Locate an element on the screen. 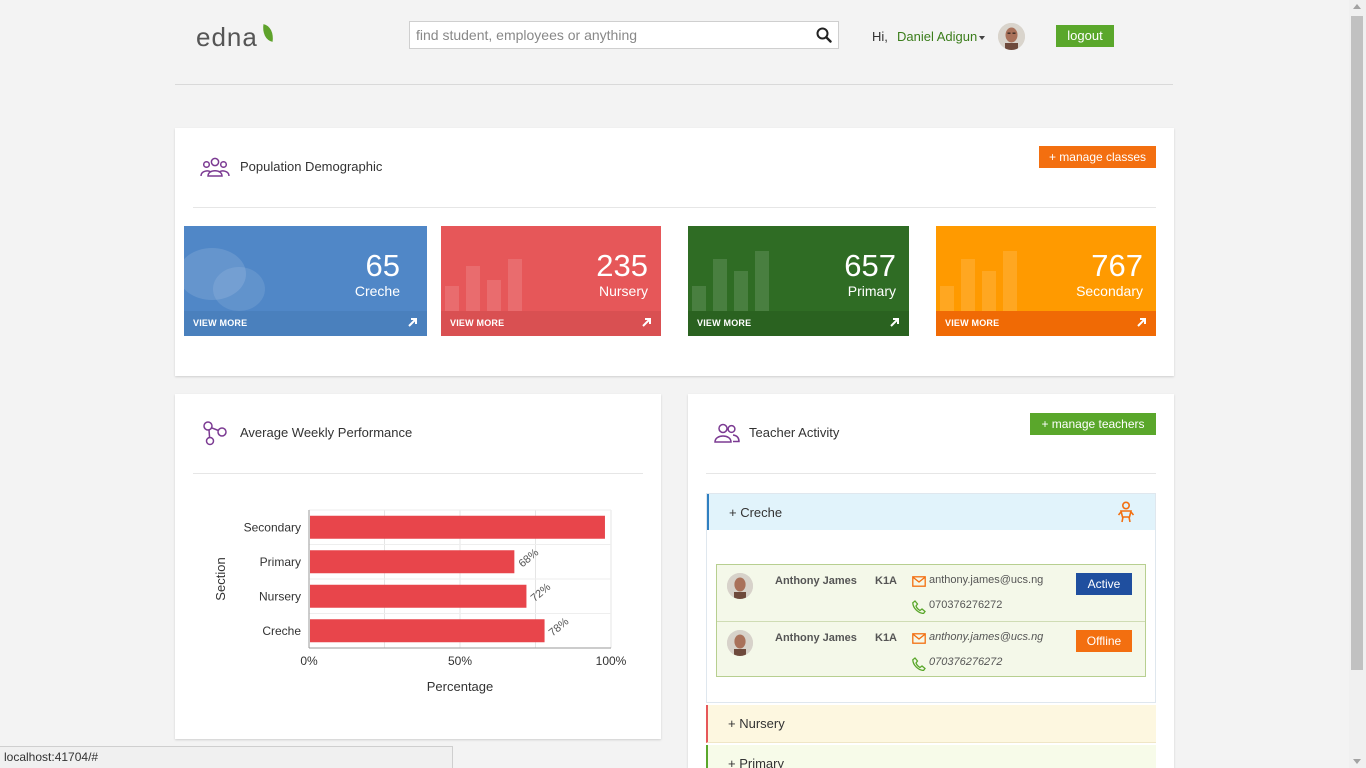 Image resolution: width=1366 pixels, height=768 pixels. category-label: Creche is located at coordinates (281, 631).